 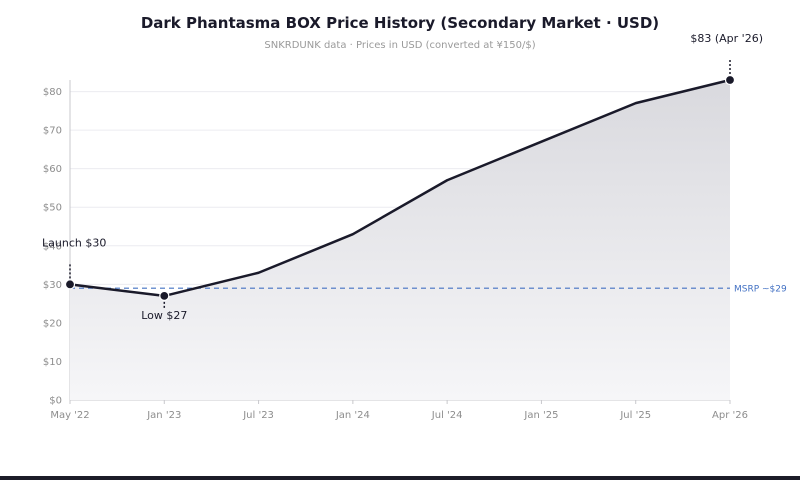 I want to click on x-tick-label: Jan '25, so click(x=540, y=415).